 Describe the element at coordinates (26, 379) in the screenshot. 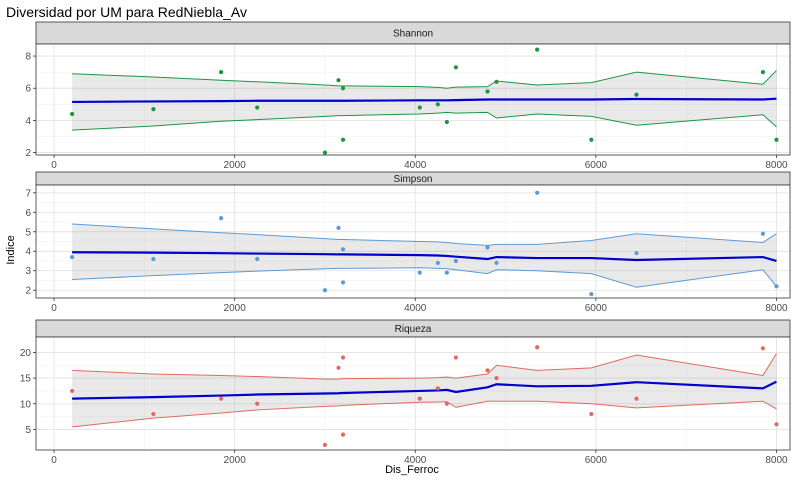

I see `y-tick-label: 15` at that location.